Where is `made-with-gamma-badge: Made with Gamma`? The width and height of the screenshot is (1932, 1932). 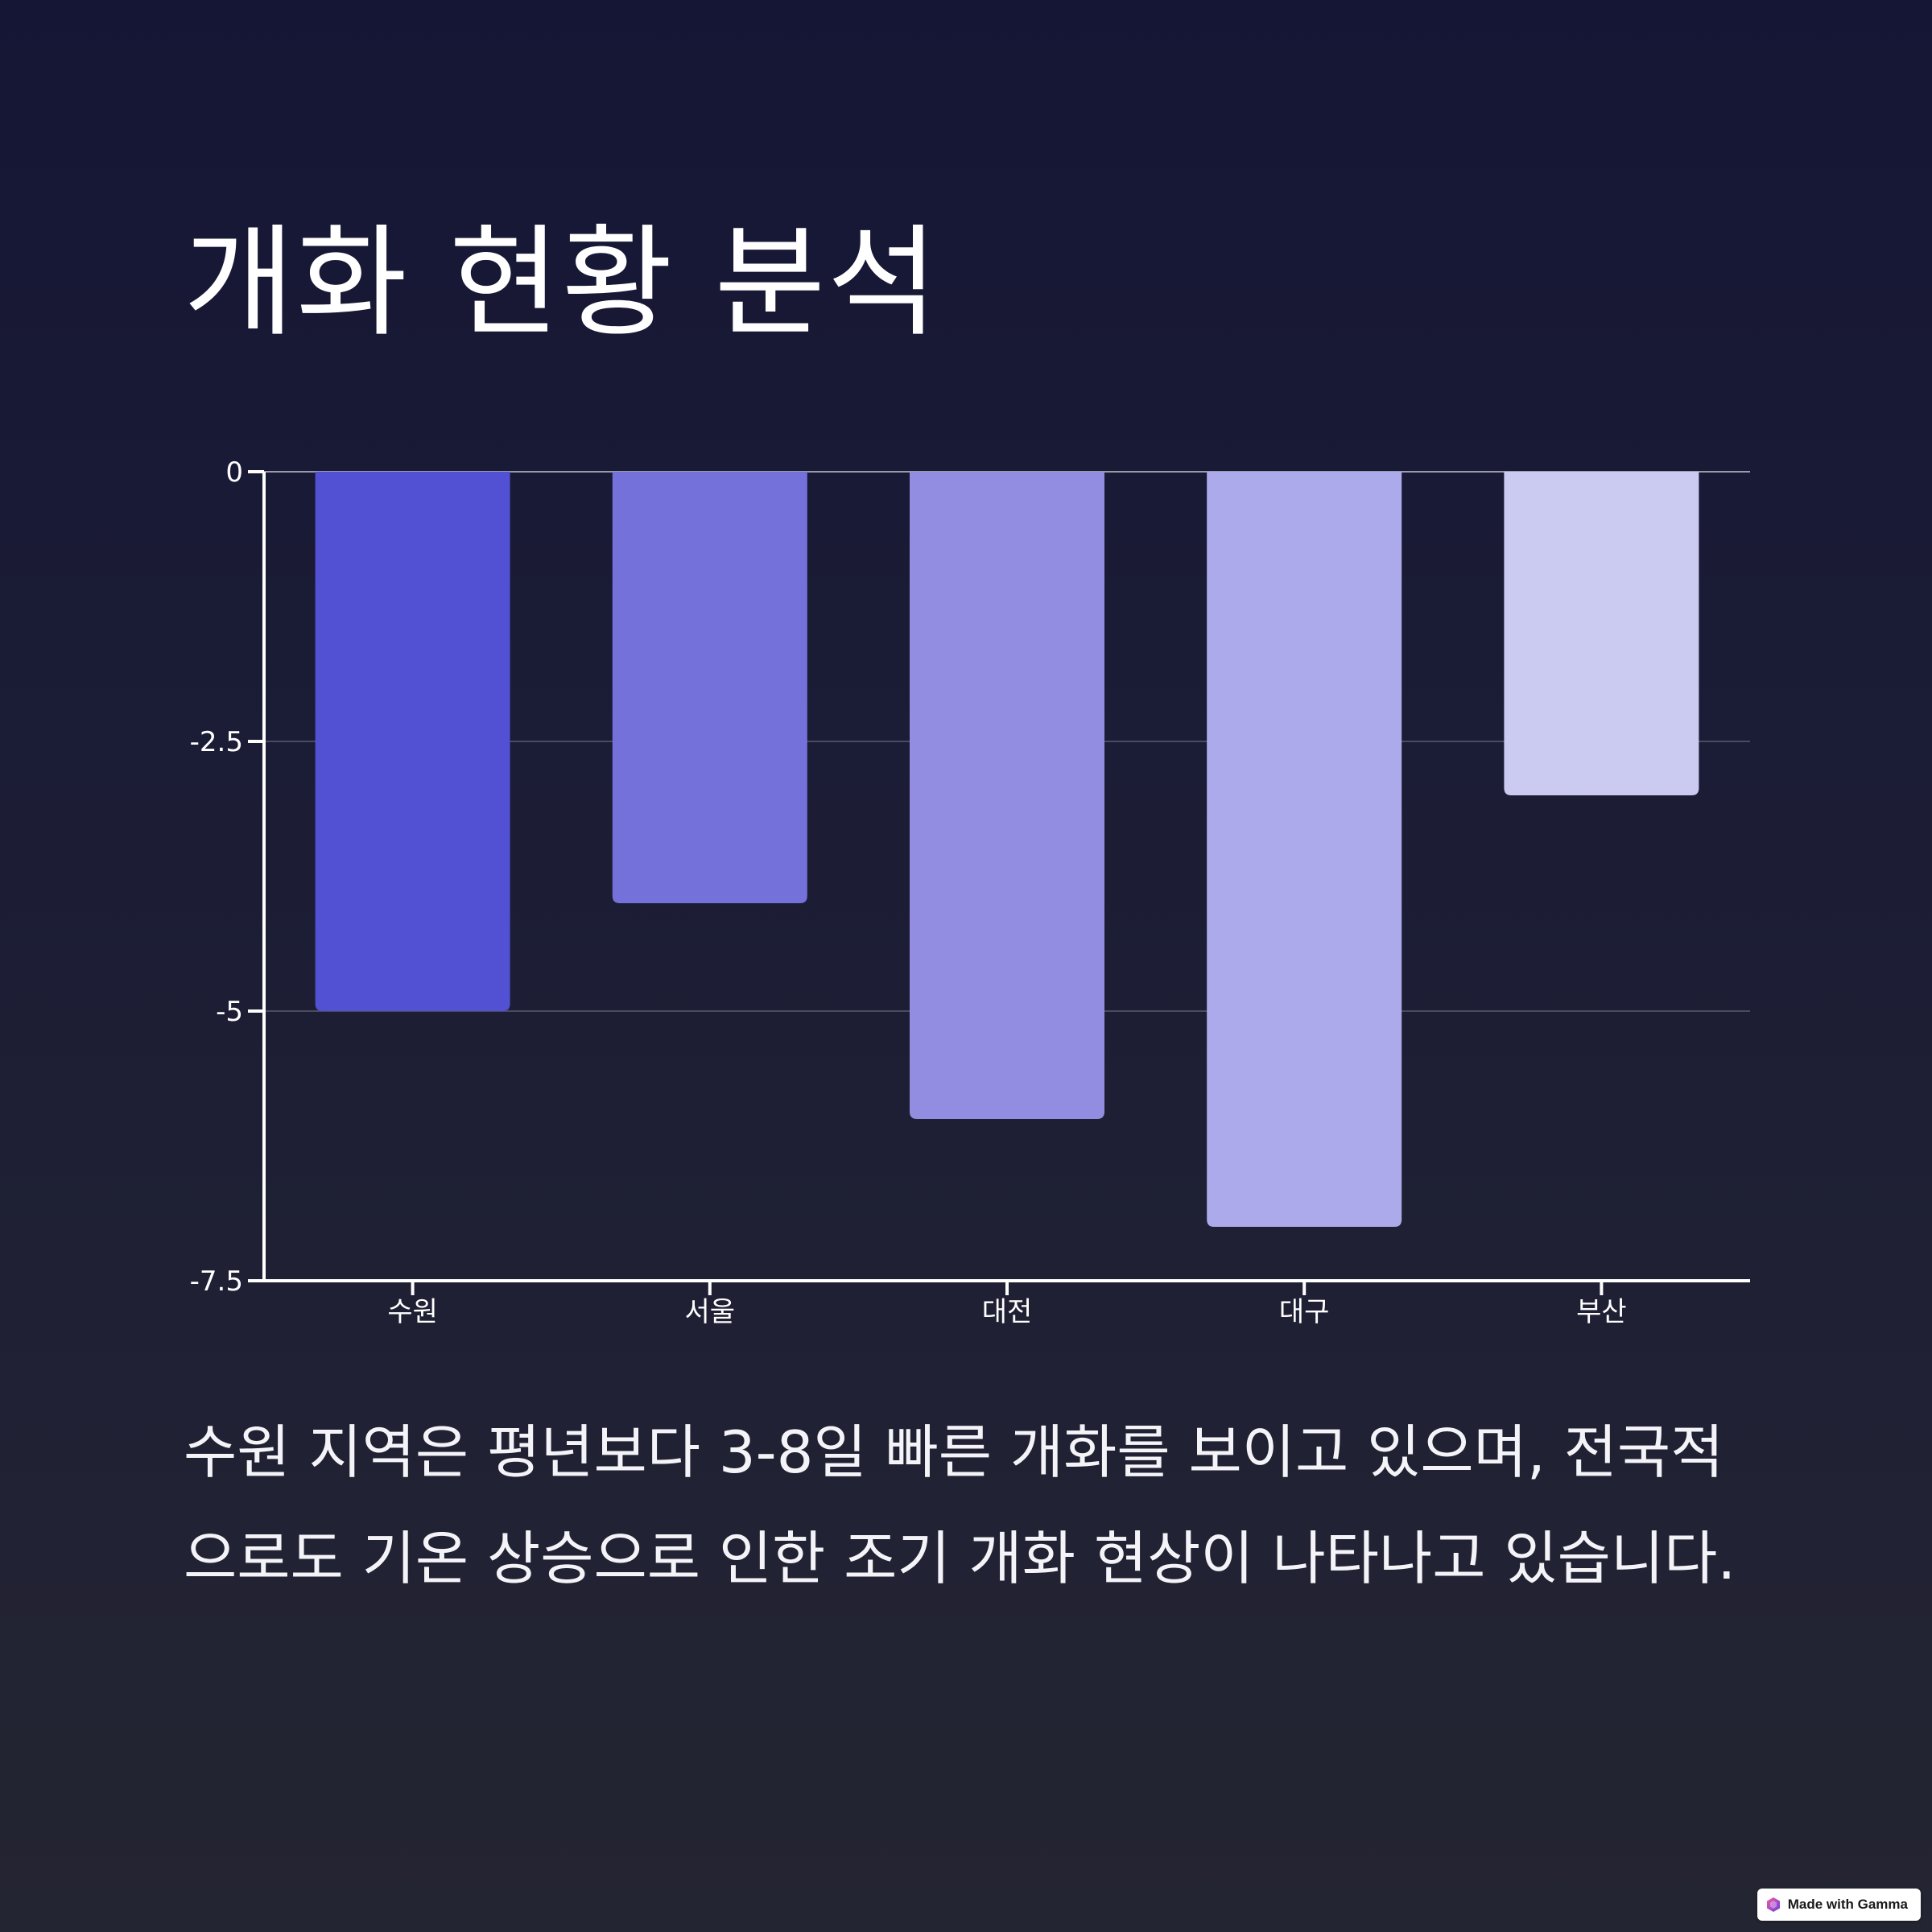 made-with-gamma-badge: Made with Gamma is located at coordinates (1839, 1905).